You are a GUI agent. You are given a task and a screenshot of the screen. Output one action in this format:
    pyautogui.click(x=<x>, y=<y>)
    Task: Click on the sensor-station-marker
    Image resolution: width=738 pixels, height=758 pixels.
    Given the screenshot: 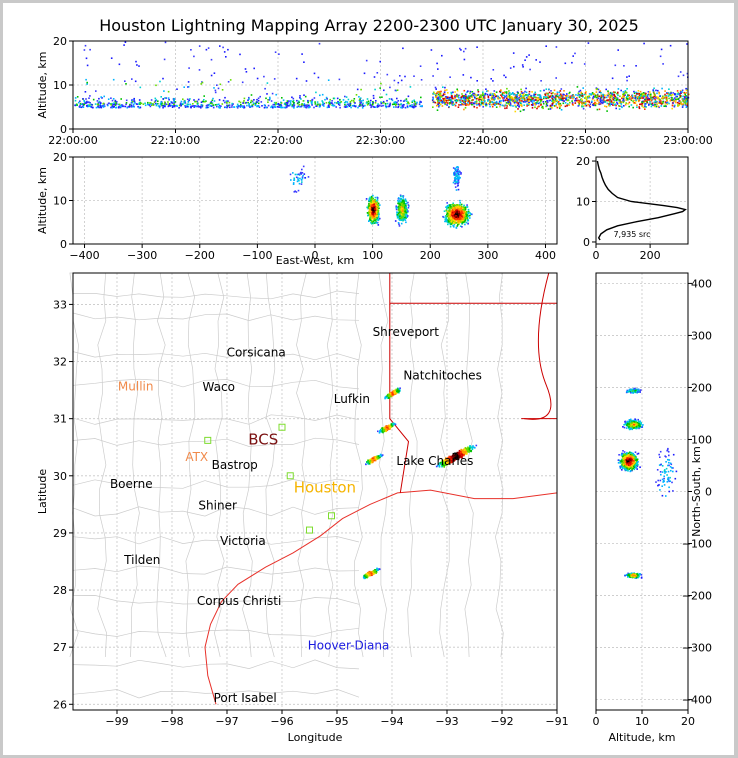 What is the action you would take?
    pyautogui.click(x=282, y=427)
    